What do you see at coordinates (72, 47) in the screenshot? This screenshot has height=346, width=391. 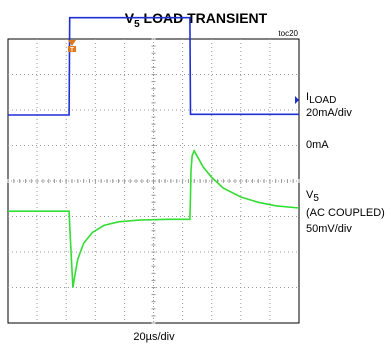 I see `trigger-marker: T` at bounding box center [72, 47].